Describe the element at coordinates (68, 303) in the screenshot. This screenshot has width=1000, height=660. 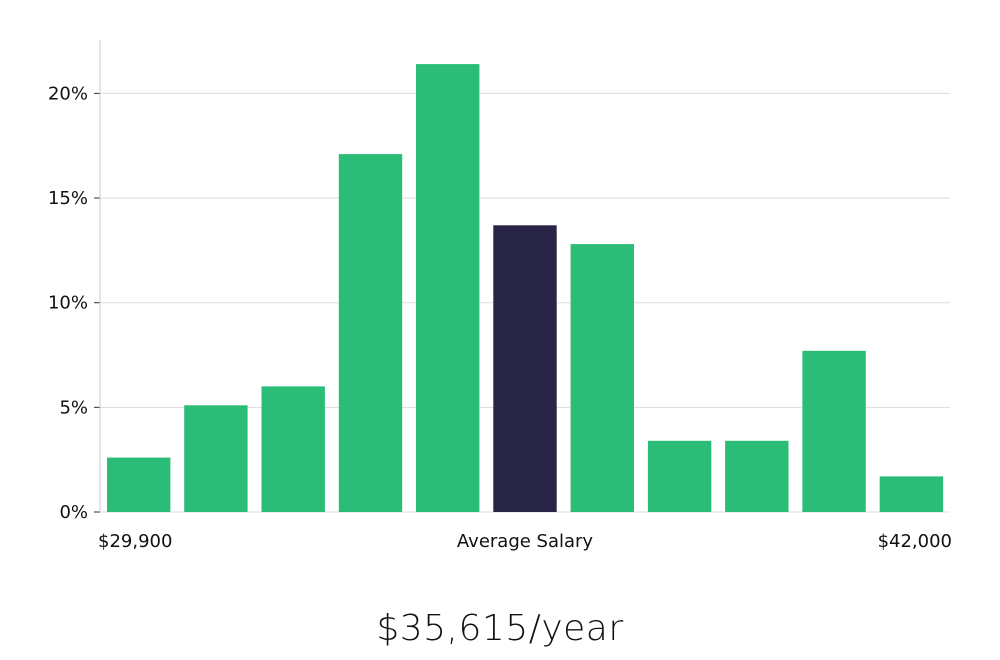
I see `y-tick-label: 10%` at that location.